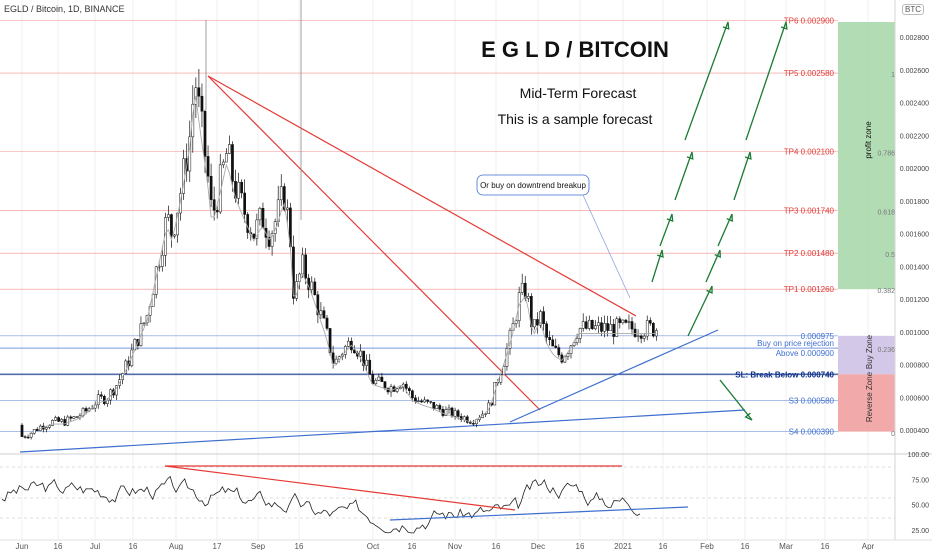 Image resolution: width=932 pixels, height=550 pixels. I want to click on y-tick-label: 0.001400, so click(914, 267).